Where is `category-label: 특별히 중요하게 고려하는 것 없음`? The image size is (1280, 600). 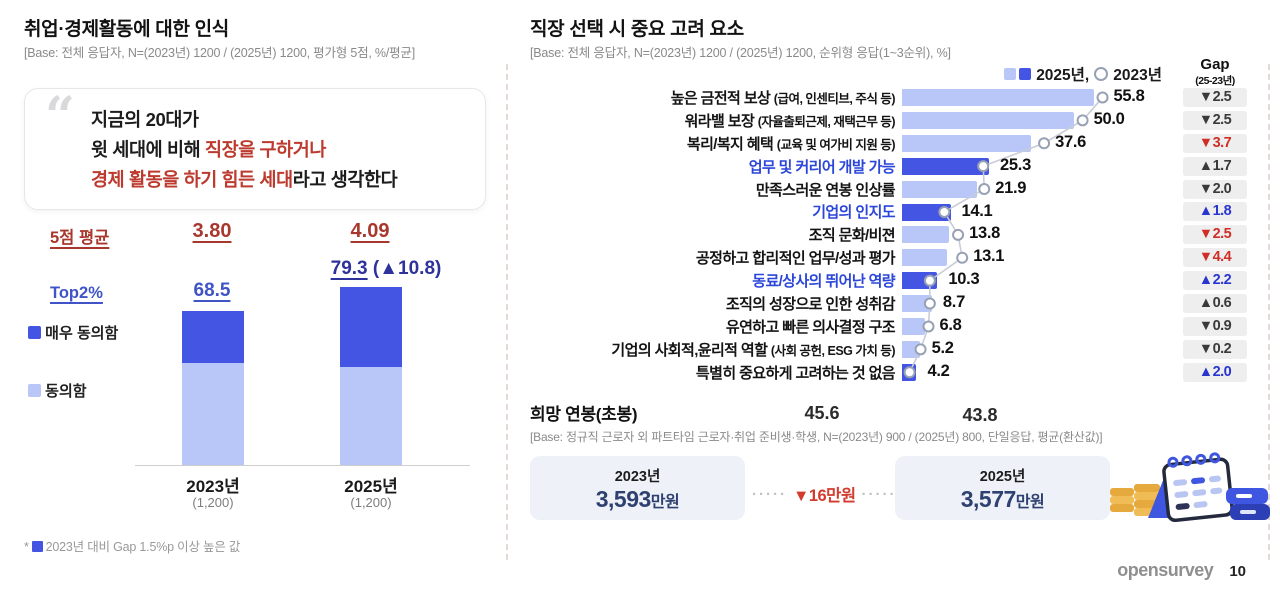
category-label: 특별히 중요하게 고려하는 것 없음 is located at coordinates (716, 372).